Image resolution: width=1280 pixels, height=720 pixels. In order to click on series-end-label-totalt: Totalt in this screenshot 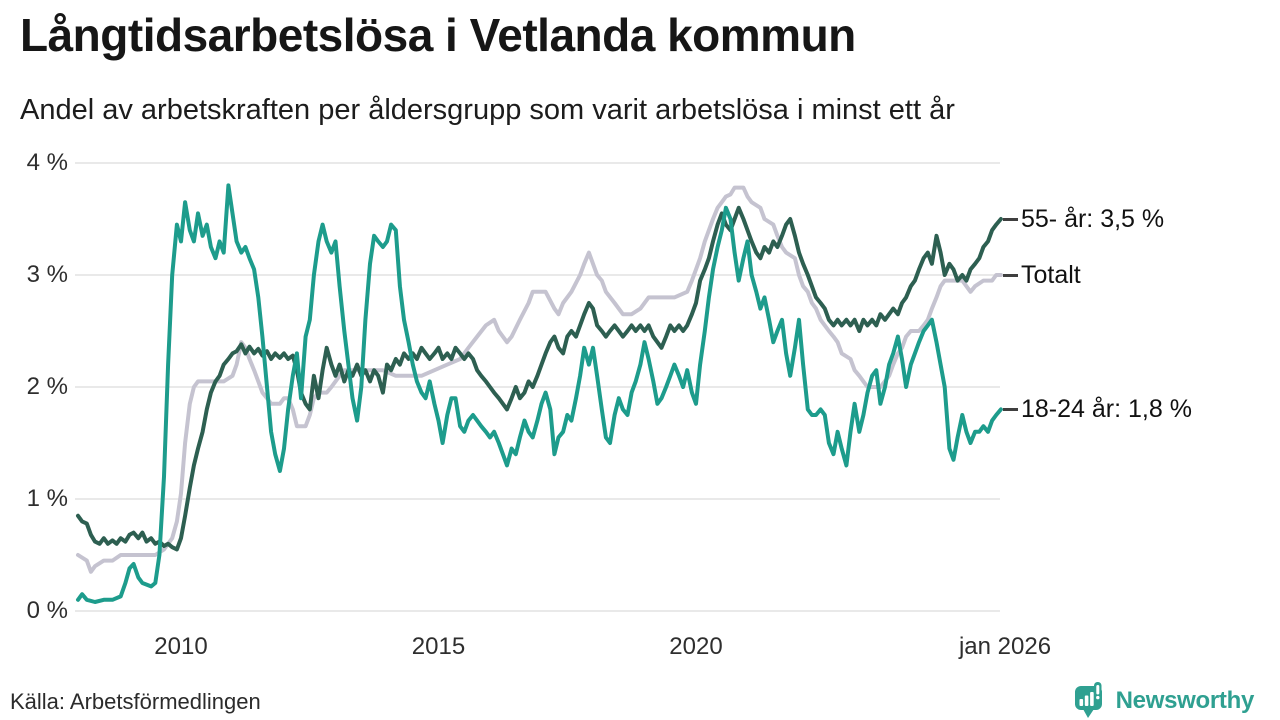, I will do `click(1051, 275)`.